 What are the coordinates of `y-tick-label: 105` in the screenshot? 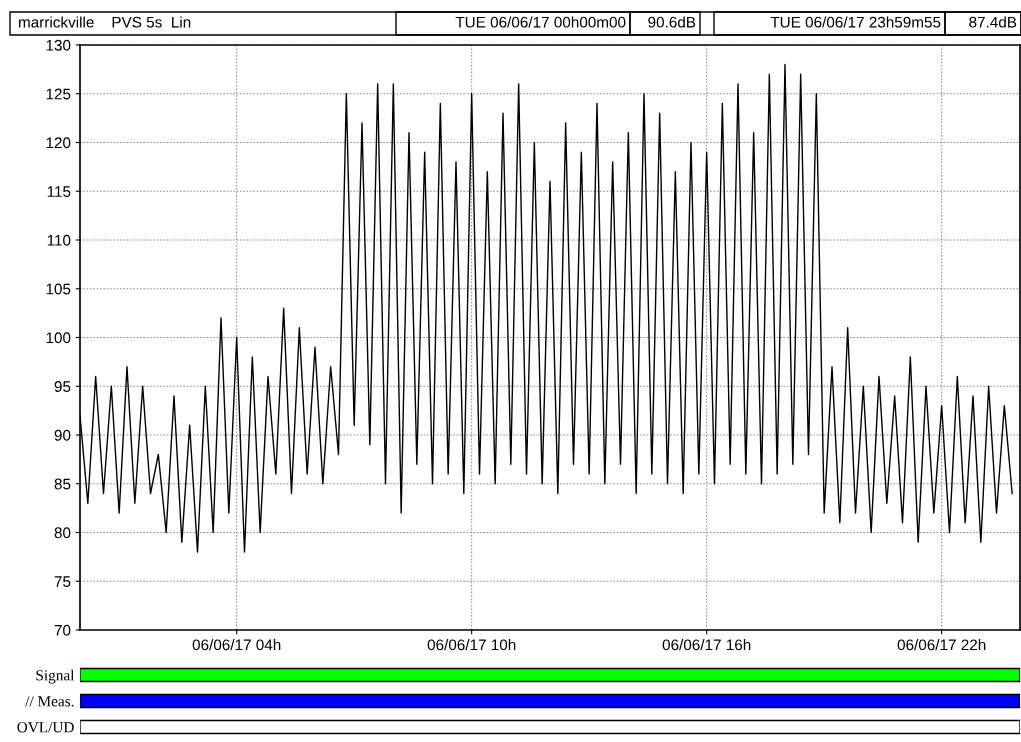 It's located at (58, 289).